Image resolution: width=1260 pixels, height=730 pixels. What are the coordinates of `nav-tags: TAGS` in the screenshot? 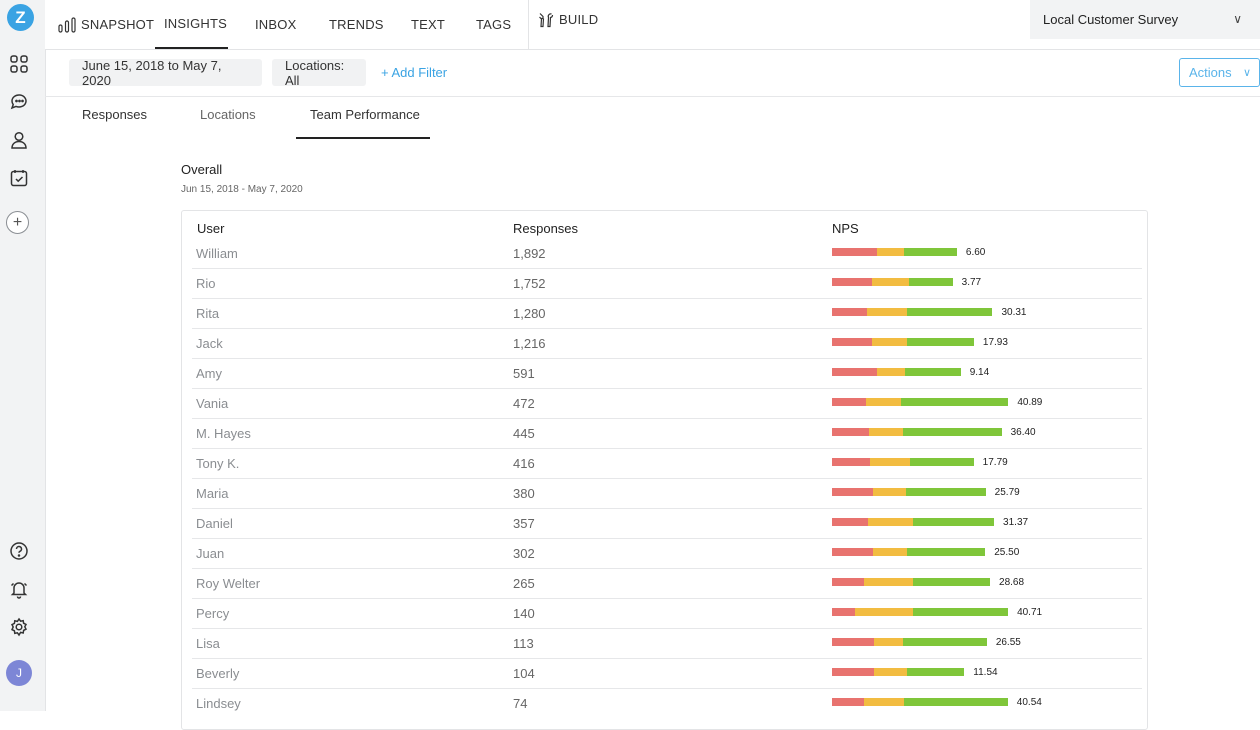 It's located at (493, 24).